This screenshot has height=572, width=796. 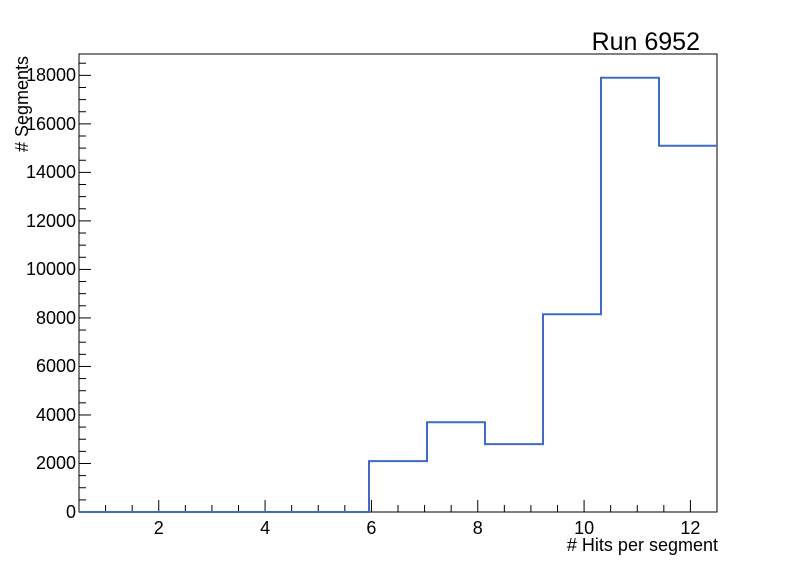 I want to click on y-tick-label: 12000, so click(x=50, y=220).